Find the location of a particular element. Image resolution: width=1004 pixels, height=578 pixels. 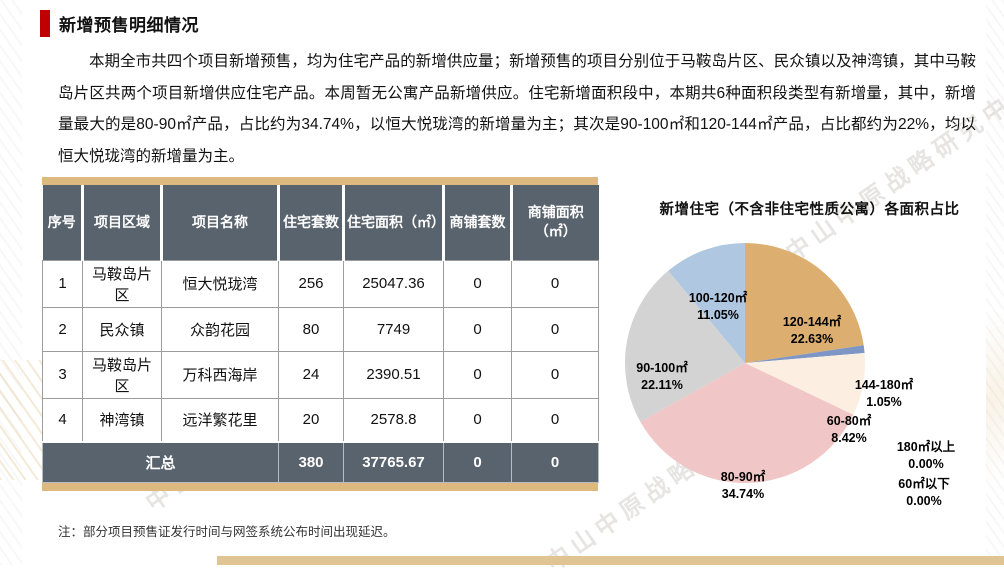

pie-slice-100-120㎡ is located at coordinates (706, 303).